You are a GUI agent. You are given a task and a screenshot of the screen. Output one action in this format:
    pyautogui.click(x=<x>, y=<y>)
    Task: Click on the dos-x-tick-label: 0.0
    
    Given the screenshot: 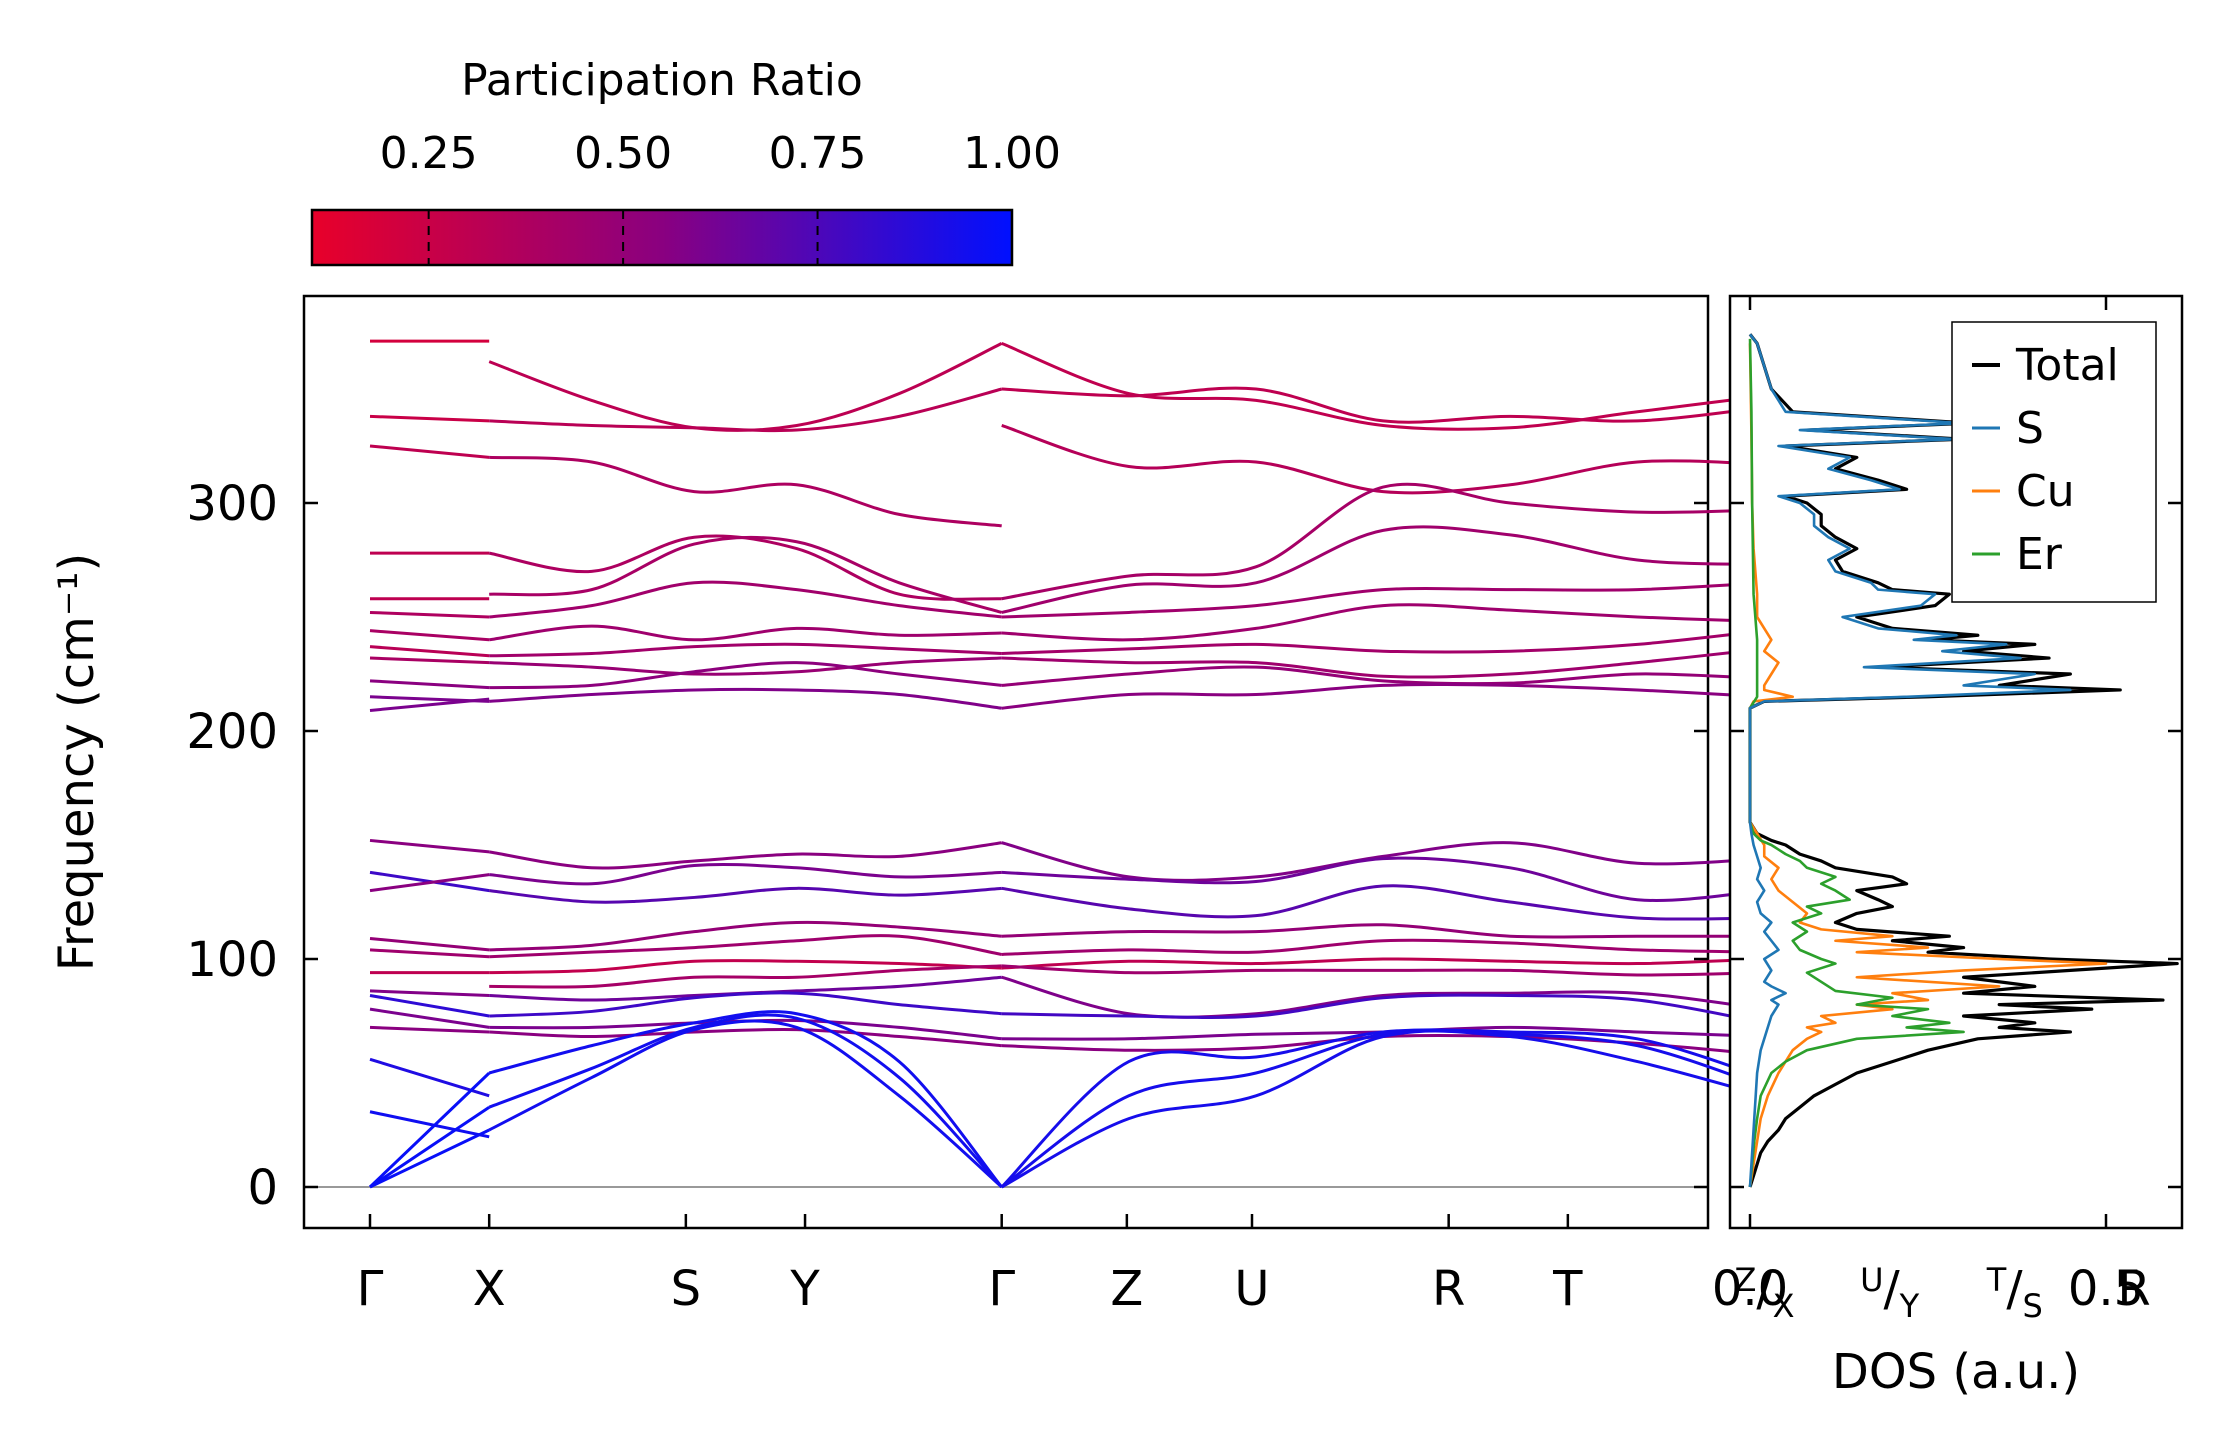 What is the action you would take?
    pyautogui.click(x=1750, y=1289)
    